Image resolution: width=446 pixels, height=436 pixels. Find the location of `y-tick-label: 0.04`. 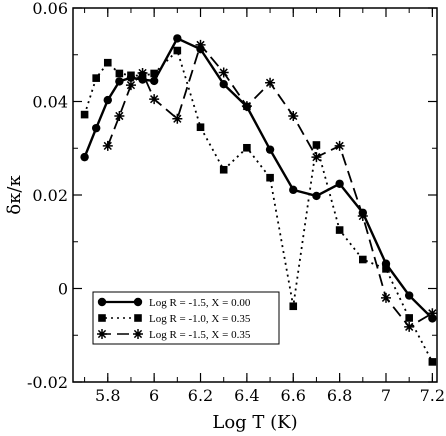

y-tick-label: 0.04 is located at coordinates (50, 102).